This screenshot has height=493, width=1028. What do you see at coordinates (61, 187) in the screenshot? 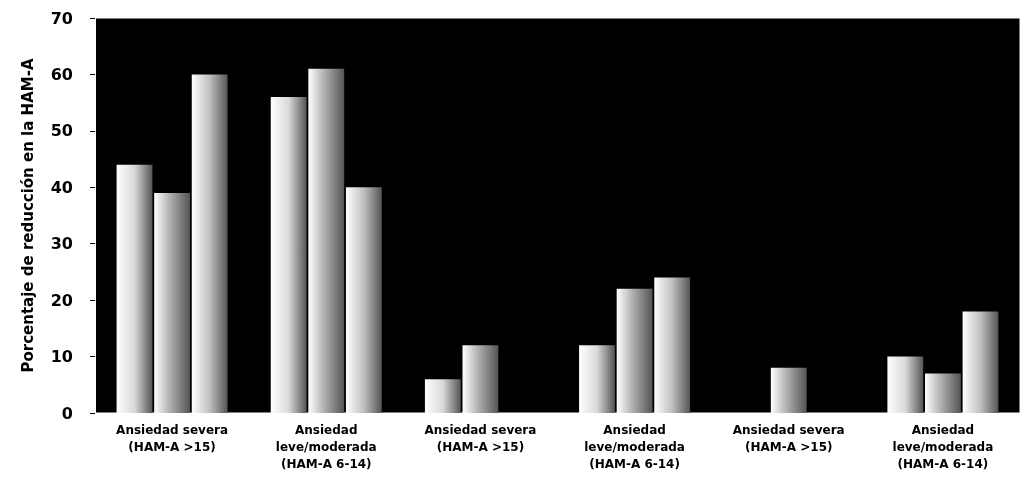
I see `y-tick-label: 40` at bounding box center [61, 187].